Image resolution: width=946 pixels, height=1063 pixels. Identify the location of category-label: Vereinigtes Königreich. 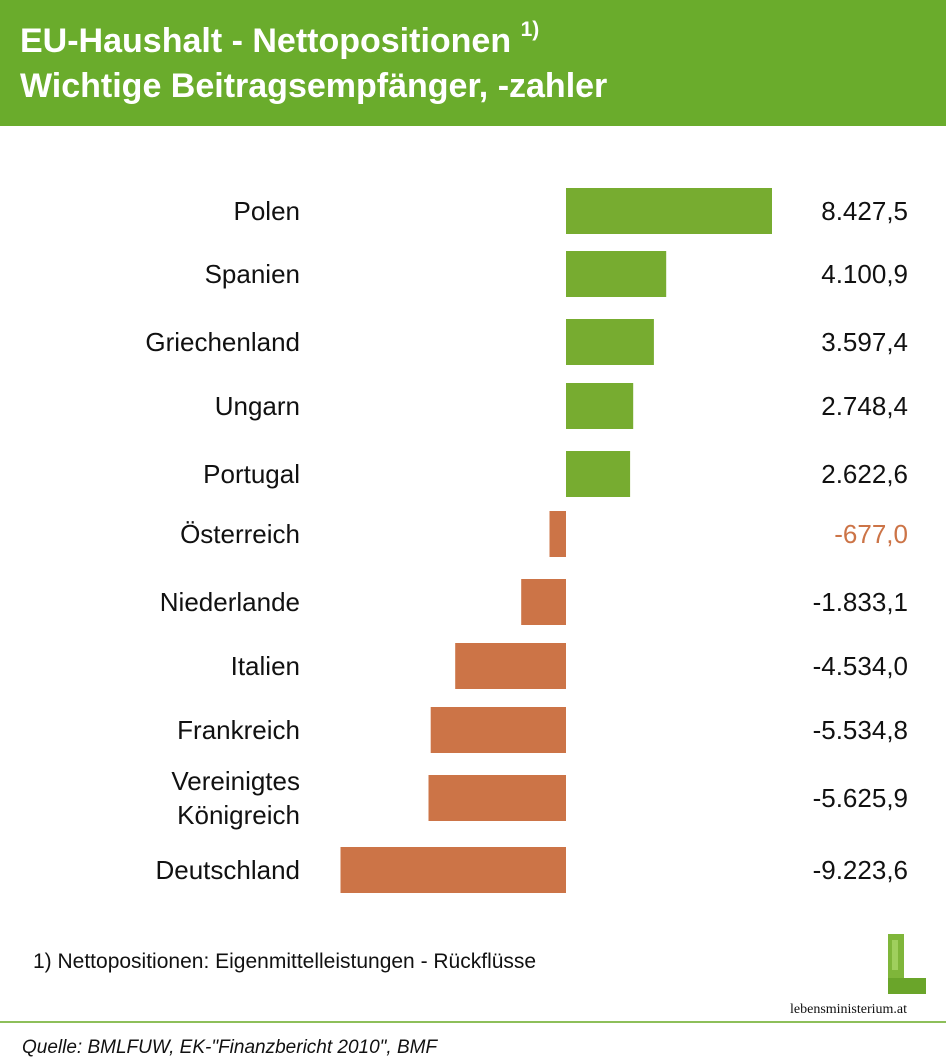
(235, 798).